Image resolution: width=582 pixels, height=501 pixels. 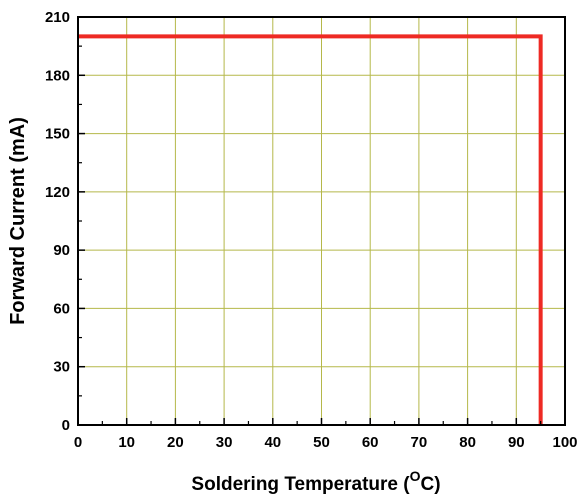 What do you see at coordinates (467, 442) in the screenshot?
I see `x-tick-label: 80` at bounding box center [467, 442].